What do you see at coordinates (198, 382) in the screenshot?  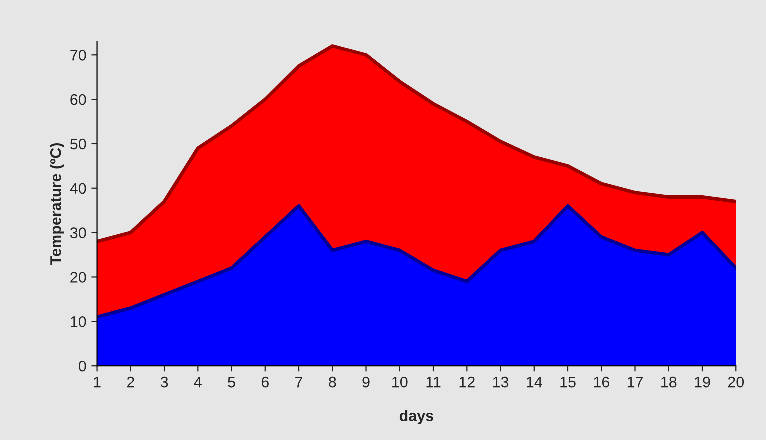 I see `x-tick-label: 4` at bounding box center [198, 382].